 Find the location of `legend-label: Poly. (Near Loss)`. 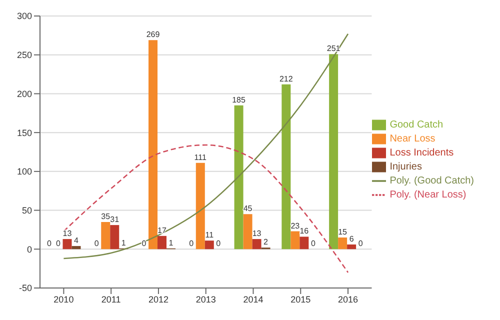

legend-label: Poly. (Near Loss) is located at coordinates (428, 195).